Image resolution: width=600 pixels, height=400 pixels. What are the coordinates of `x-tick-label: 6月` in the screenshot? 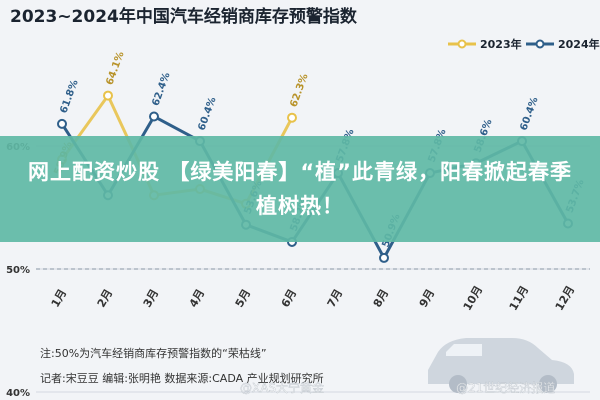 It's located at (289, 298).